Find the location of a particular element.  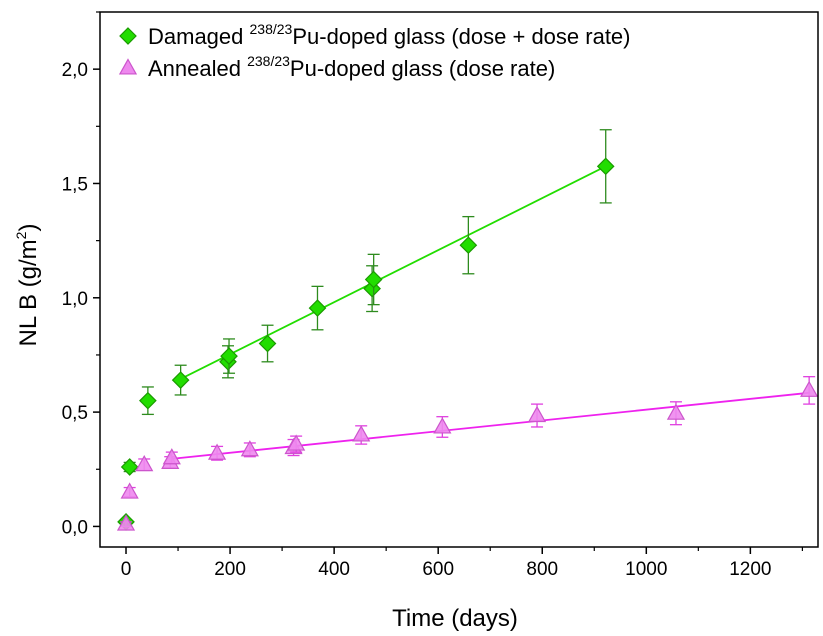

x-tick-label: 400 is located at coordinates (334, 569).